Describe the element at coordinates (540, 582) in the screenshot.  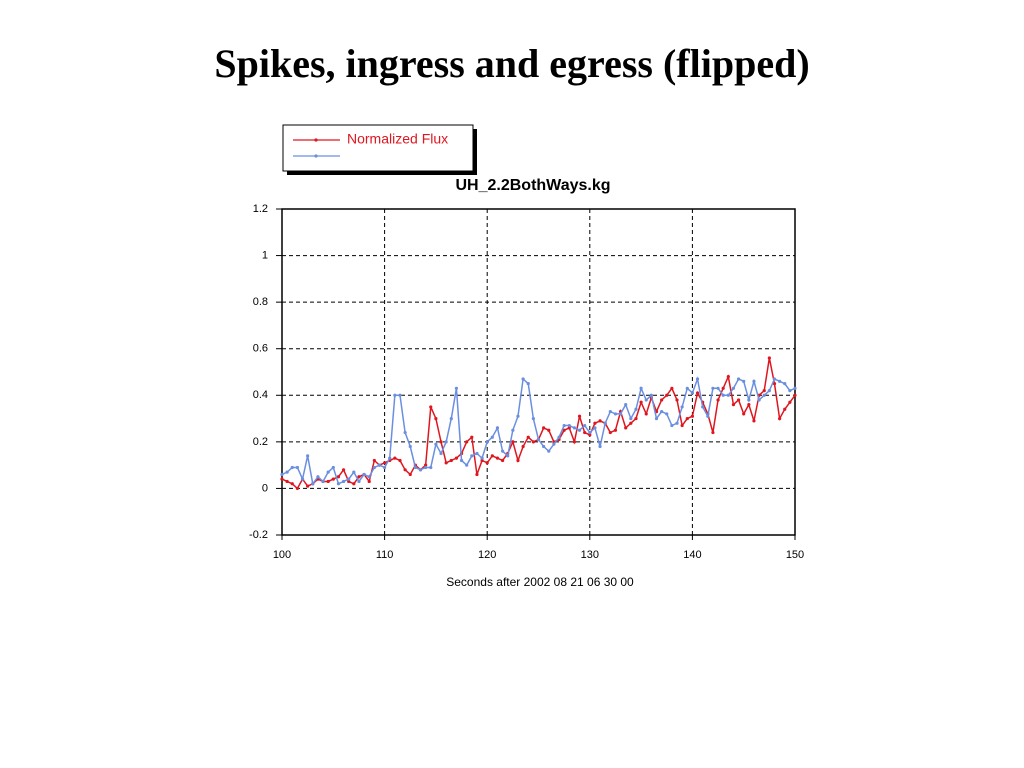
I see `x-axis-label: Seconds after 2002 08 21 06 30 00` at that location.